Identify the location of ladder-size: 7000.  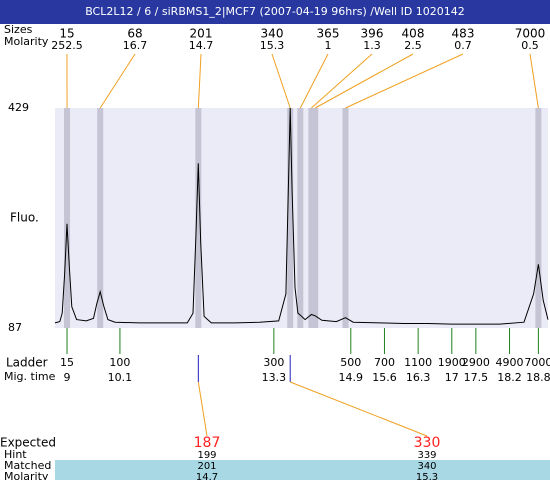
(537, 362).